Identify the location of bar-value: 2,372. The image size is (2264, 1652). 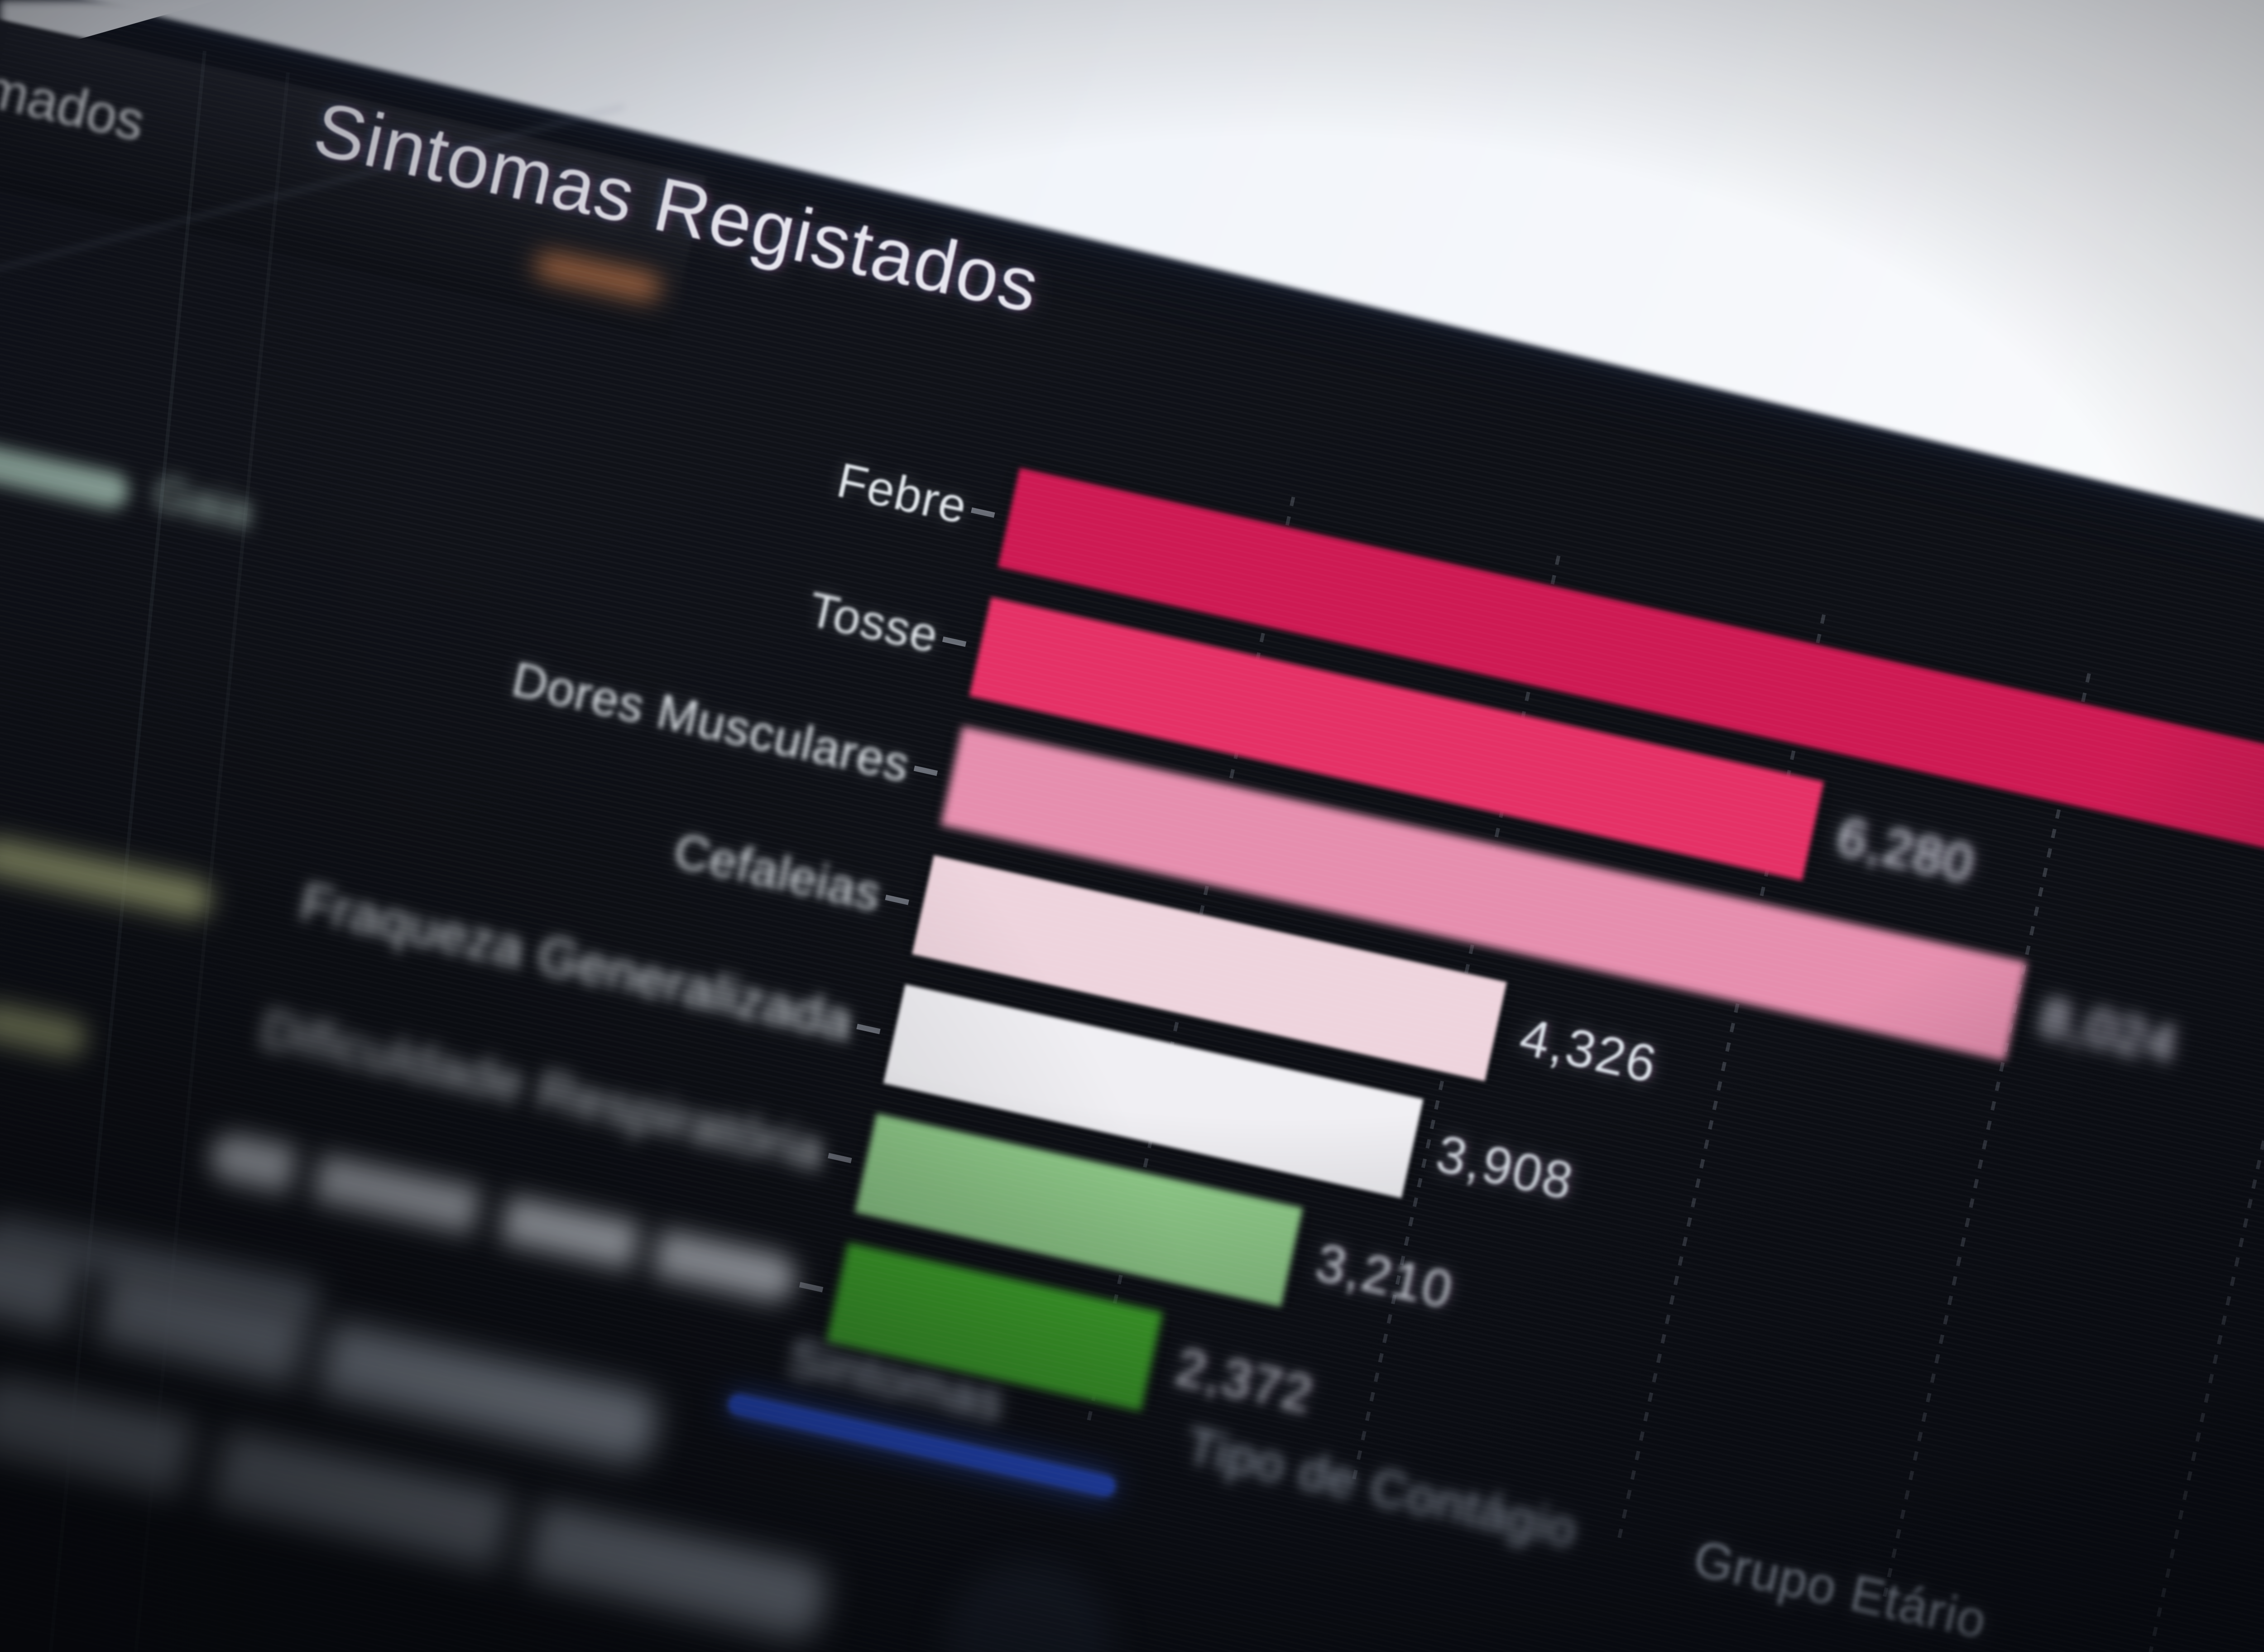
(1245, 1382).